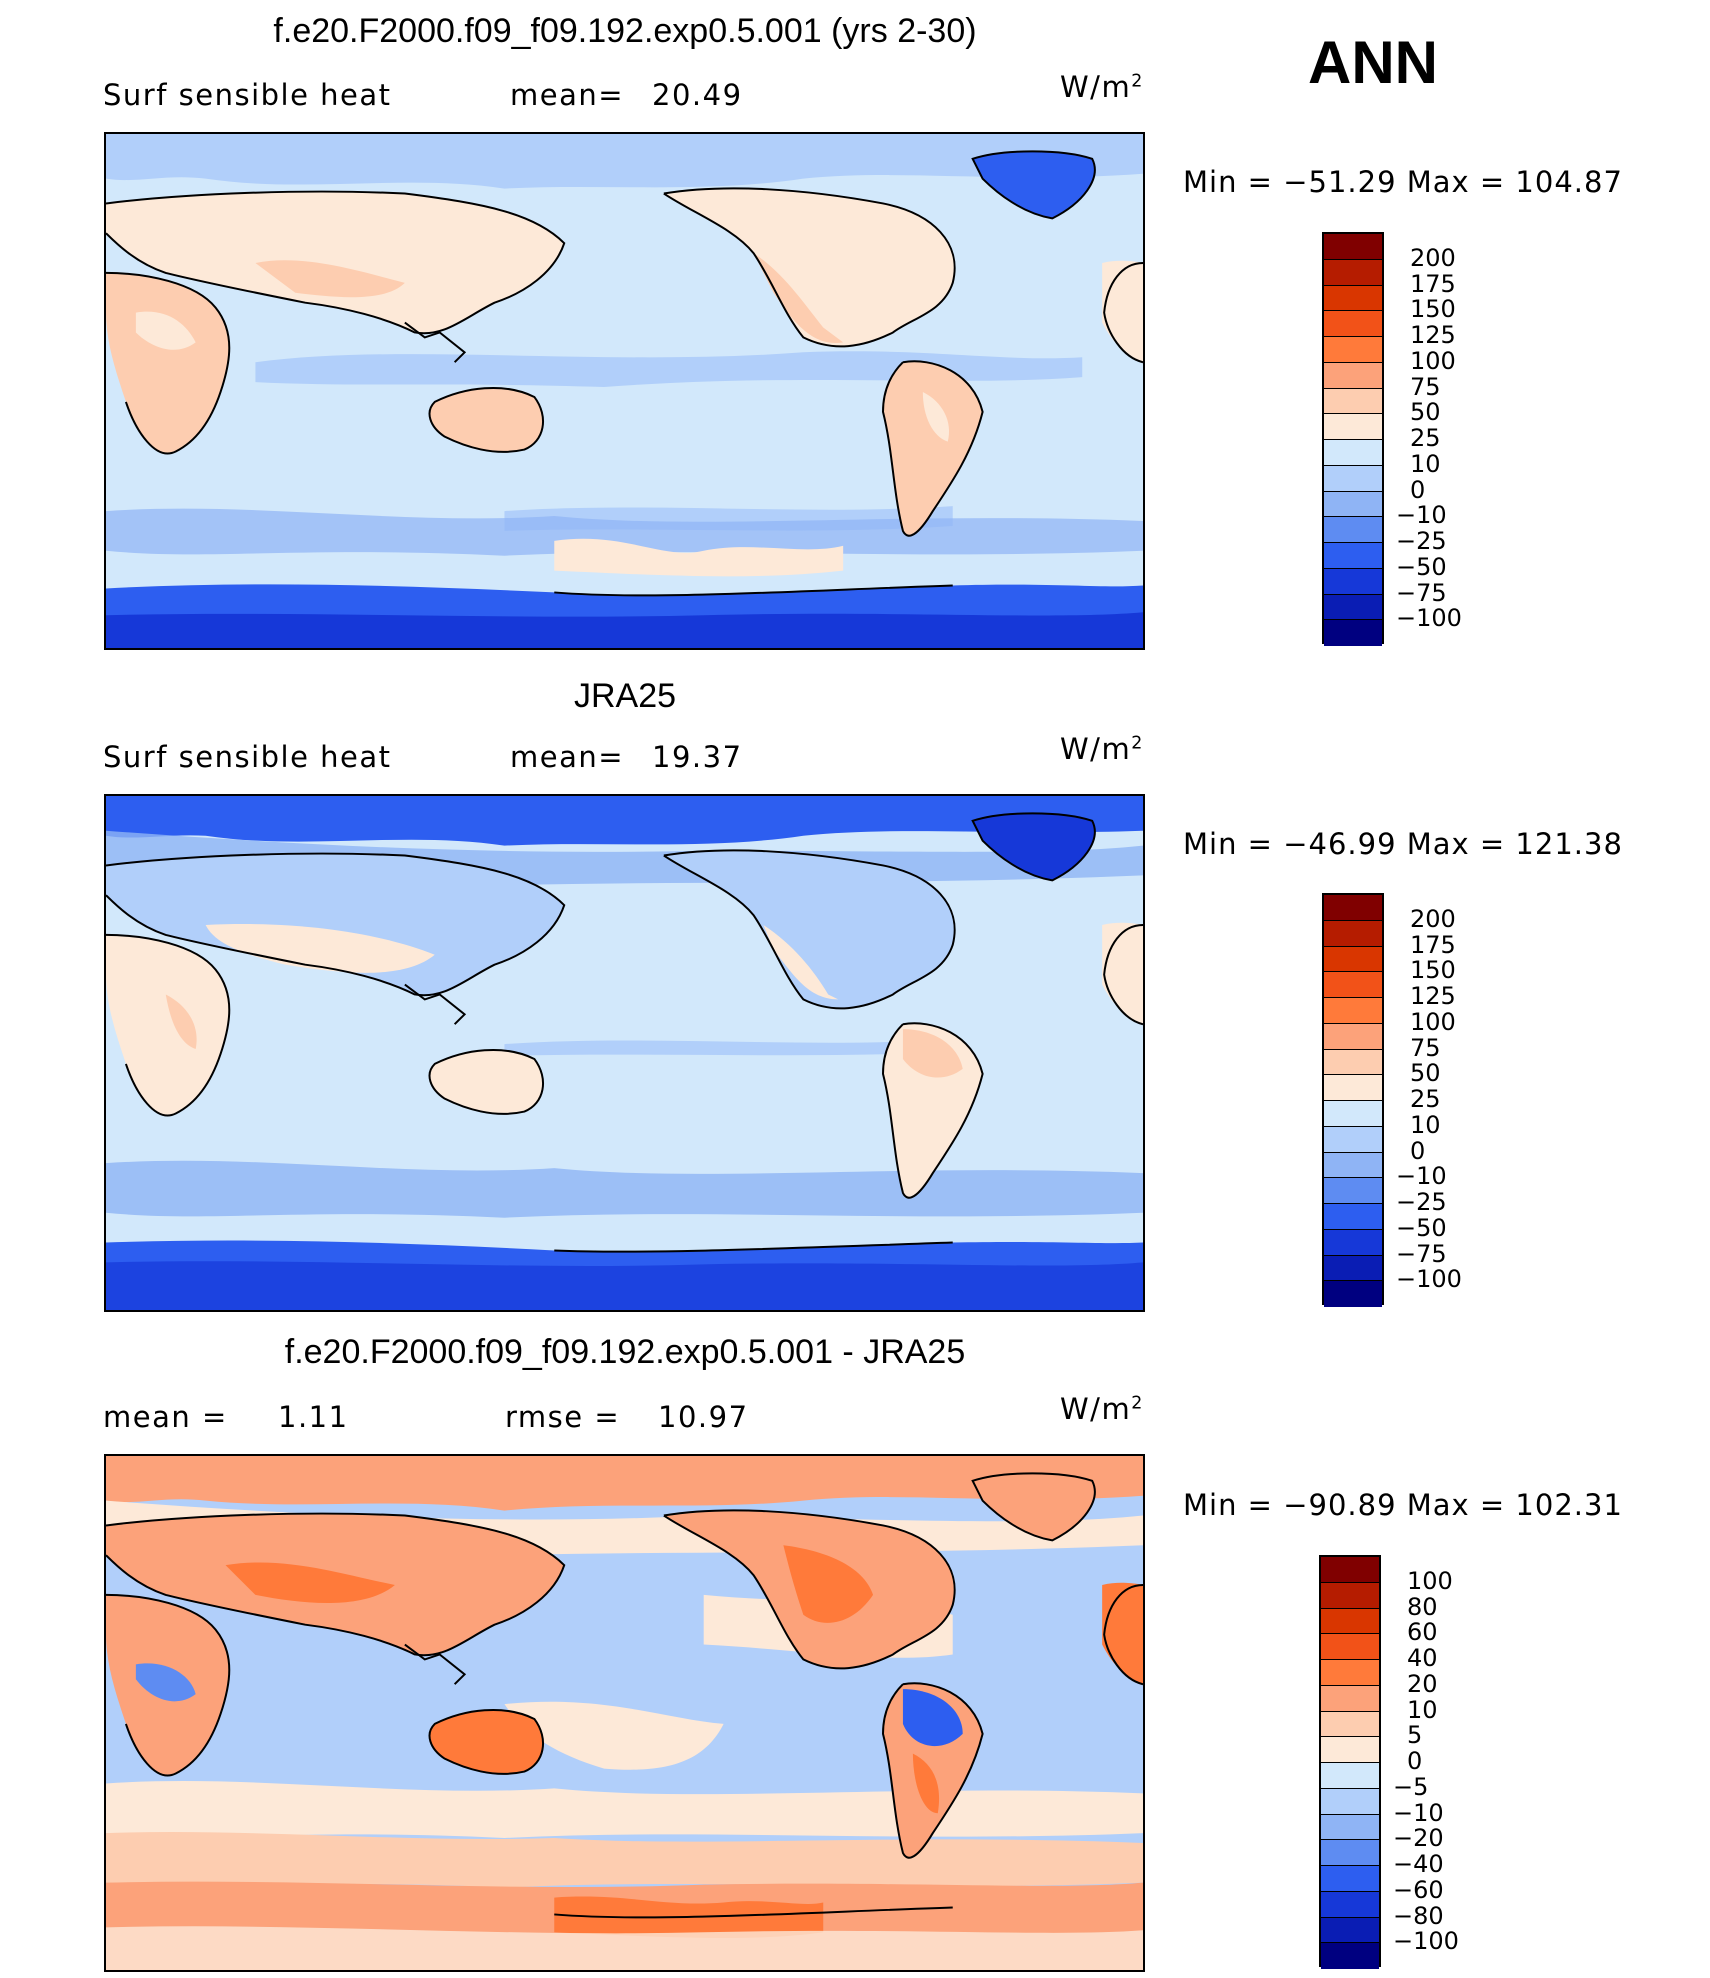 This screenshot has width=1710, height=1978. I want to click on panel2-mean-label: mean=, so click(567, 757).